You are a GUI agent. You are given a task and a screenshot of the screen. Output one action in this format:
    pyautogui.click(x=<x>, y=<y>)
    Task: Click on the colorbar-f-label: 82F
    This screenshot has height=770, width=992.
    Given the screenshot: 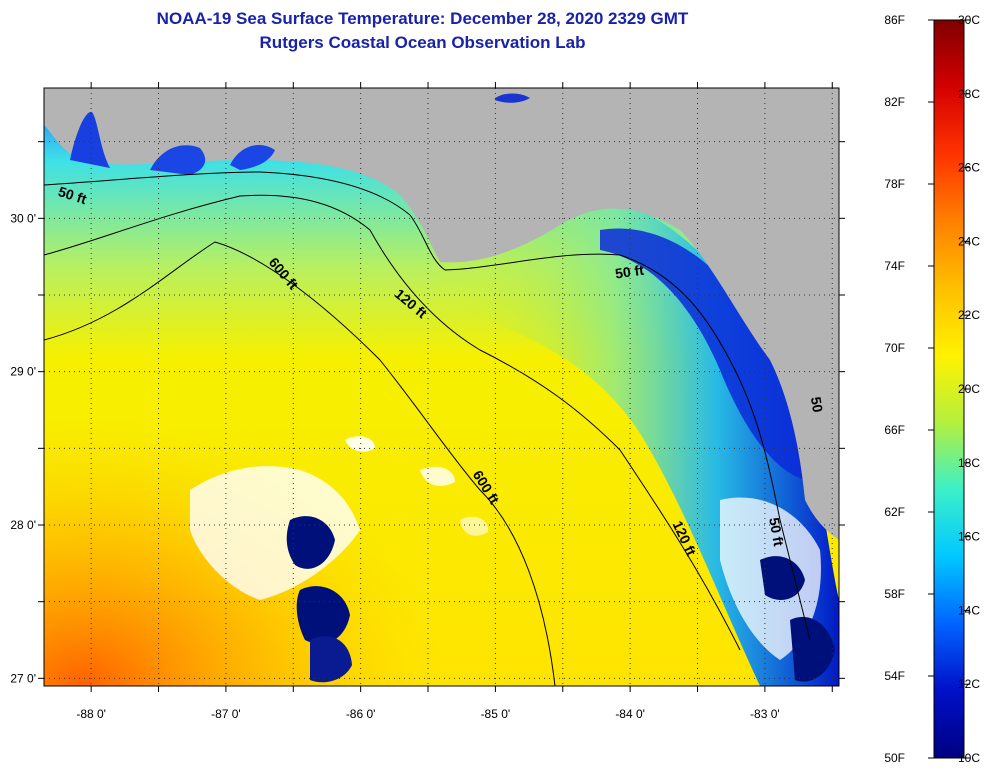 What is the action you would take?
    pyautogui.click(x=894, y=102)
    